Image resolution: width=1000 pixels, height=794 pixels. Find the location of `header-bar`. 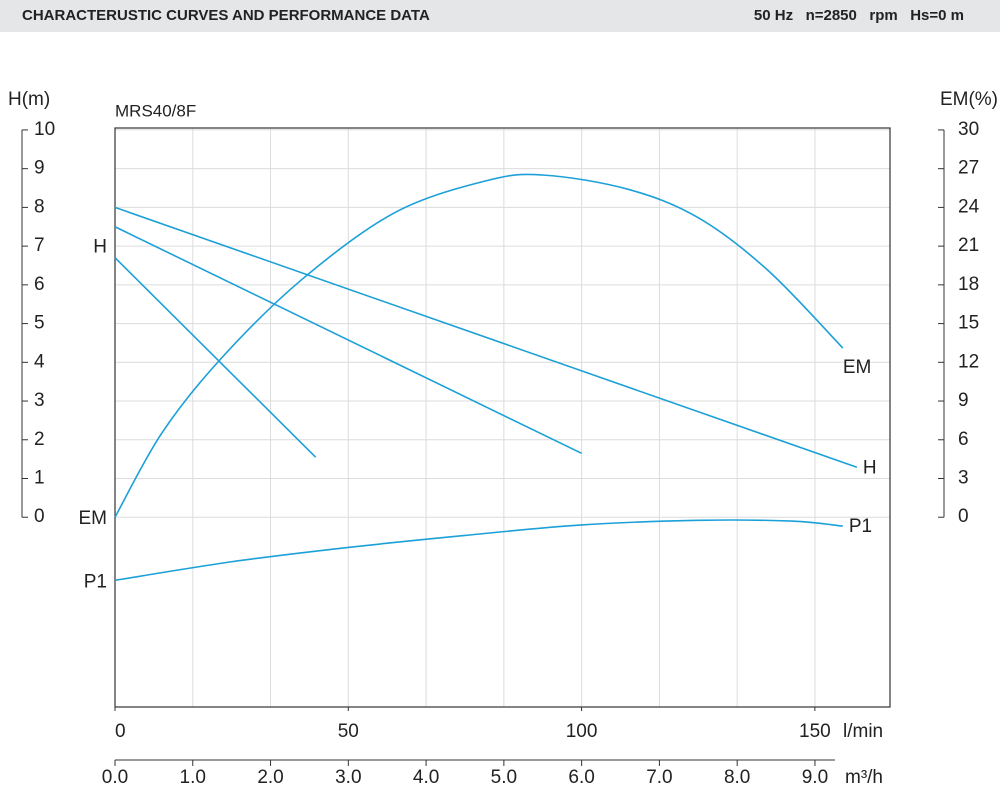

header-bar is located at coordinates (500, 16).